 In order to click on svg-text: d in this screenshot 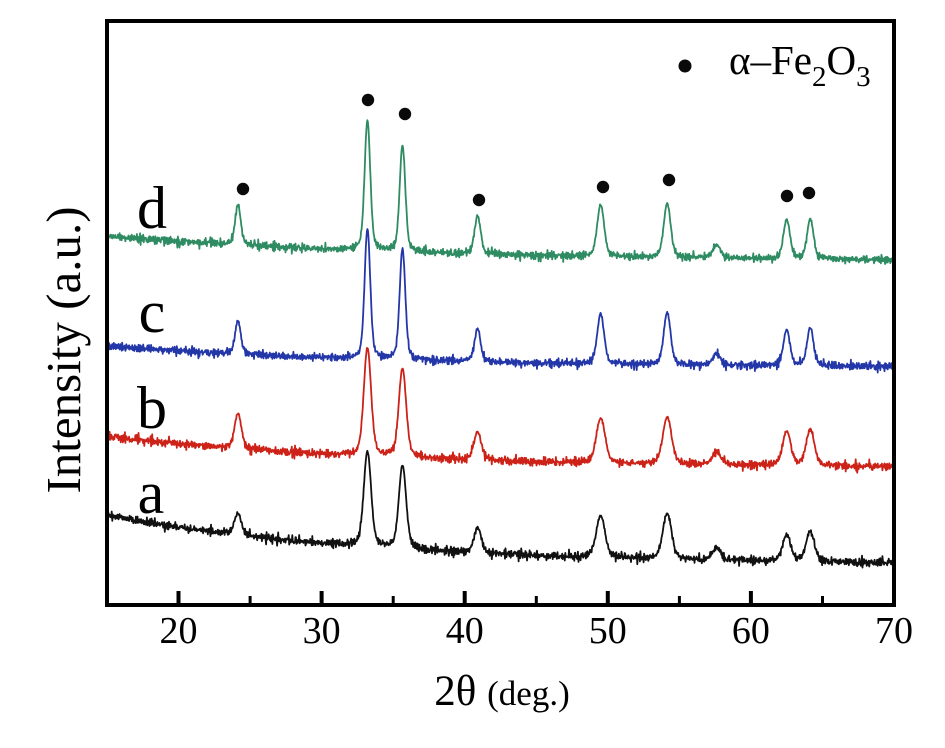, I will do `click(152, 208)`.